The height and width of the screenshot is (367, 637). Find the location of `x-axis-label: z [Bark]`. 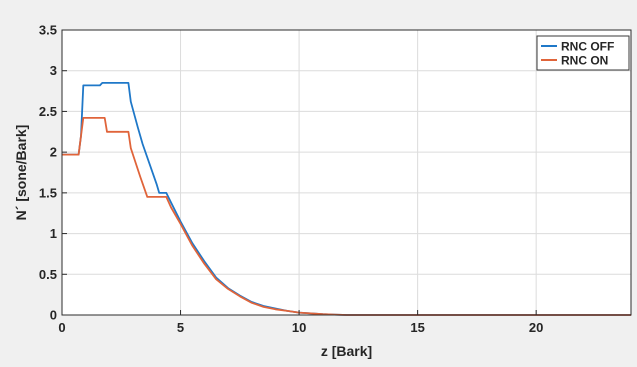

x-axis-label: z [Bark] is located at coordinates (346, 351).